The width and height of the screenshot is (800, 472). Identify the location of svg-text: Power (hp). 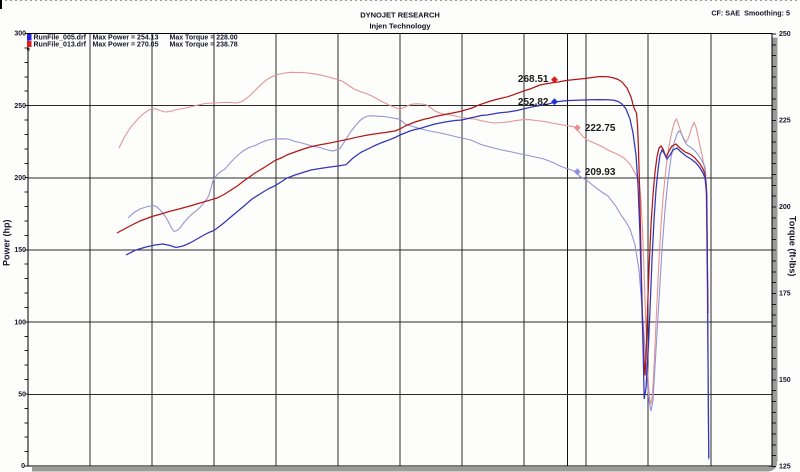
(7, 242).